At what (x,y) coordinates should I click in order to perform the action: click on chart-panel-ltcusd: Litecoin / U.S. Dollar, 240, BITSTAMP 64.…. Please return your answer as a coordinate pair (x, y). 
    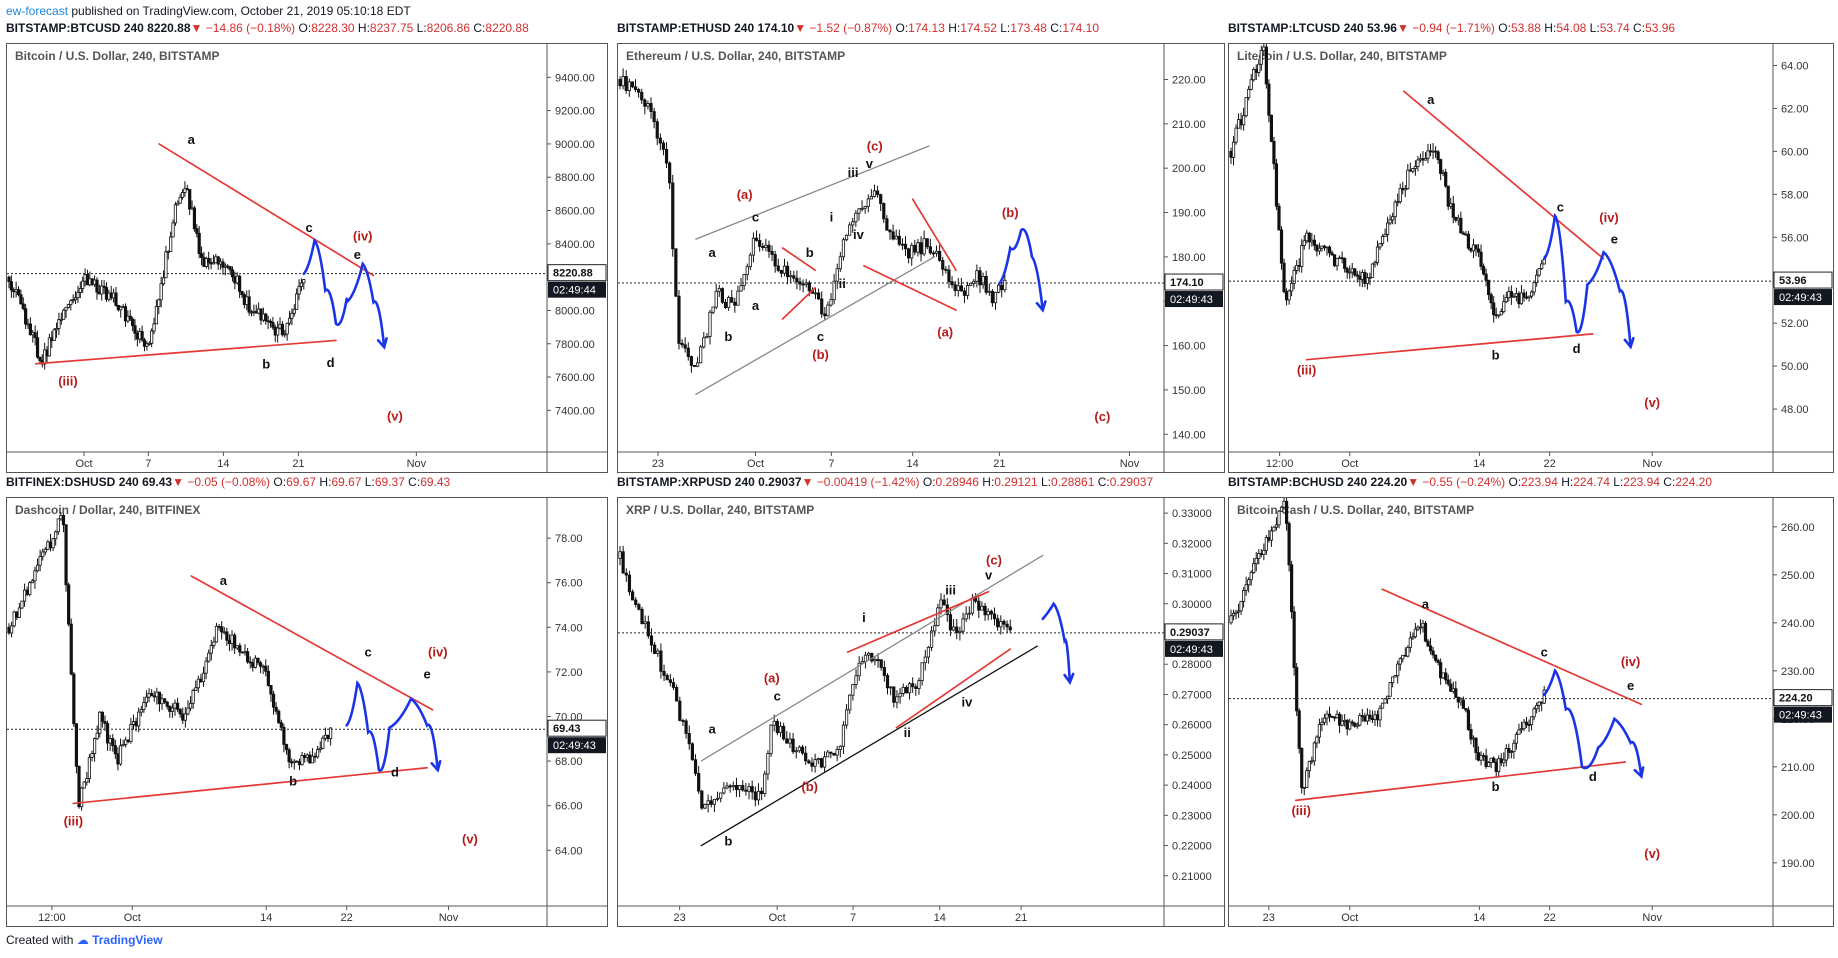
    Looking at the image, I should click on (1531, 258).